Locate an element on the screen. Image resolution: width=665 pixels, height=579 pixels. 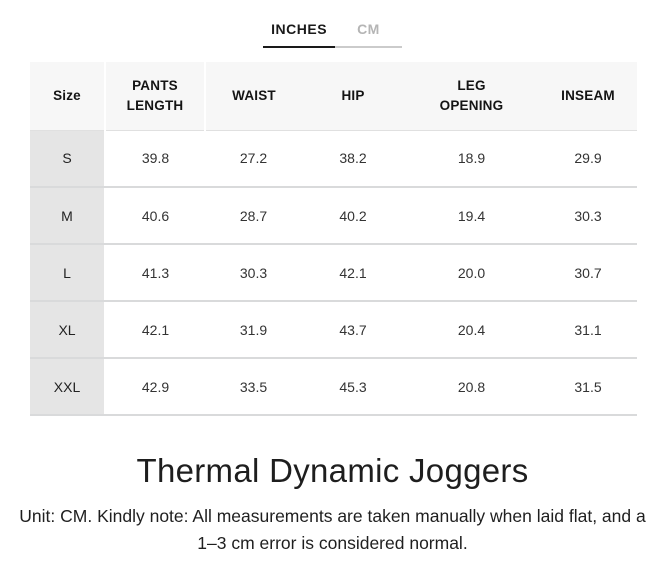
size-cell: XL is located at coordinates (68, 330).